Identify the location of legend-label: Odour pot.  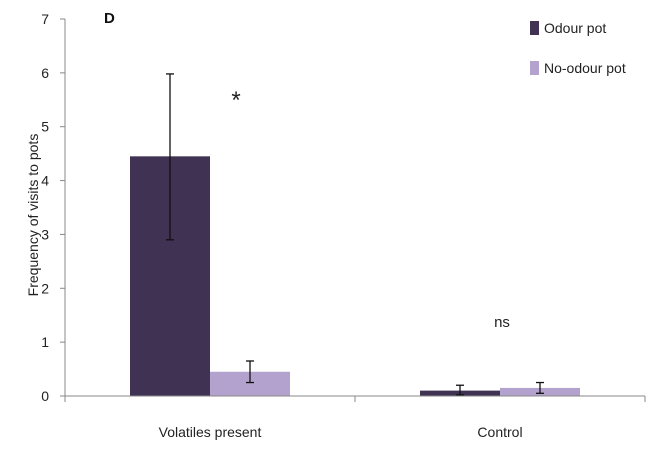
(575, 28).